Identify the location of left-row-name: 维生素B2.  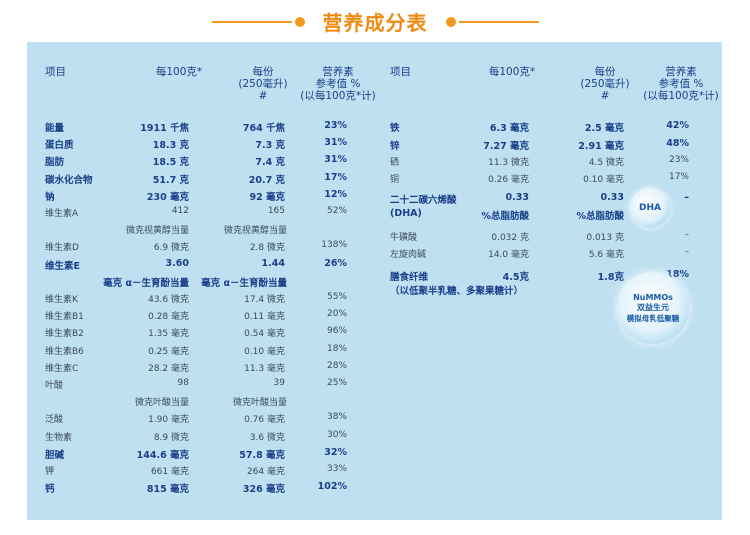
(64, 334).